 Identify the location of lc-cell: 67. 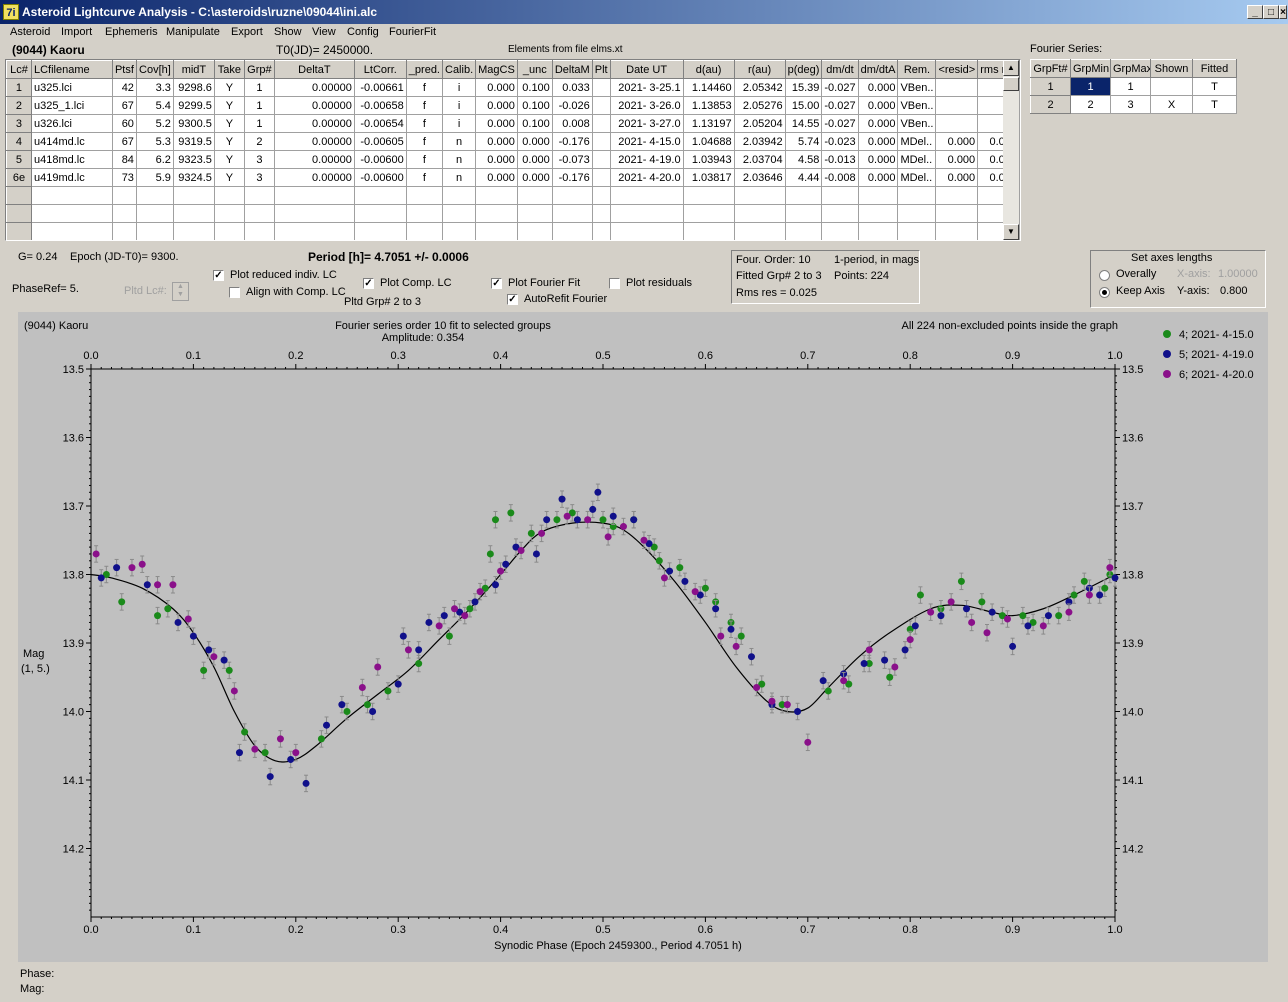
(124, 105).